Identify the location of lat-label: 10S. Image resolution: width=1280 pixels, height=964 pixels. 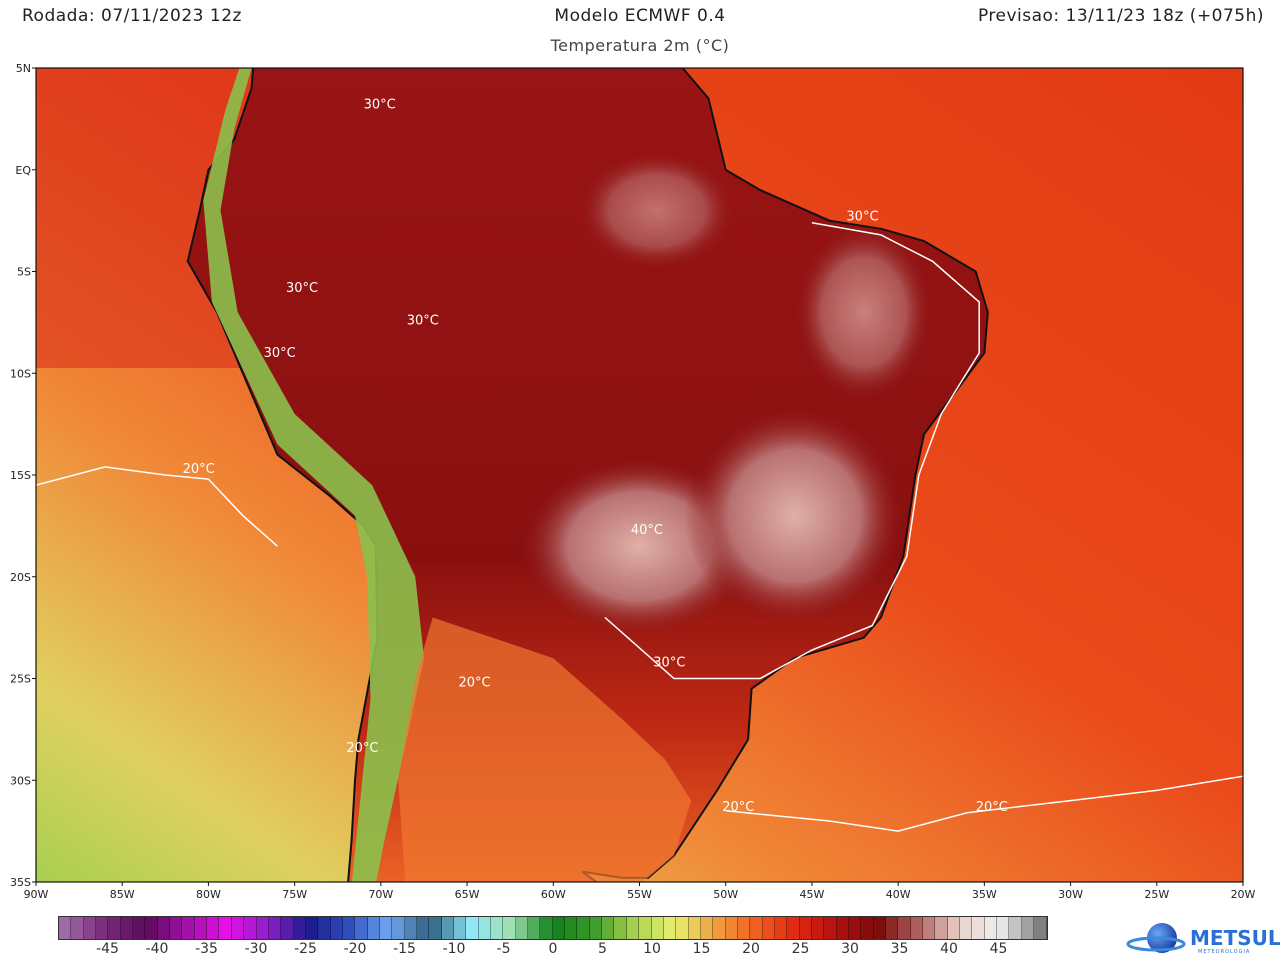
(20, 373).